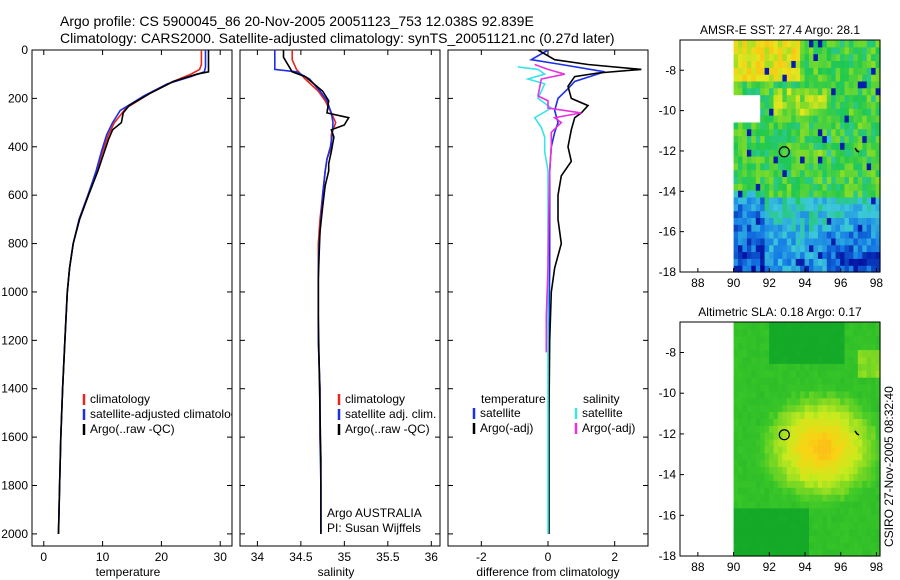 The width and height of the screenshot is (900, 580). Describe the element at coordinates (18, 195) in the screenshot. I see `temperature-ytick-label: 600` at that location.